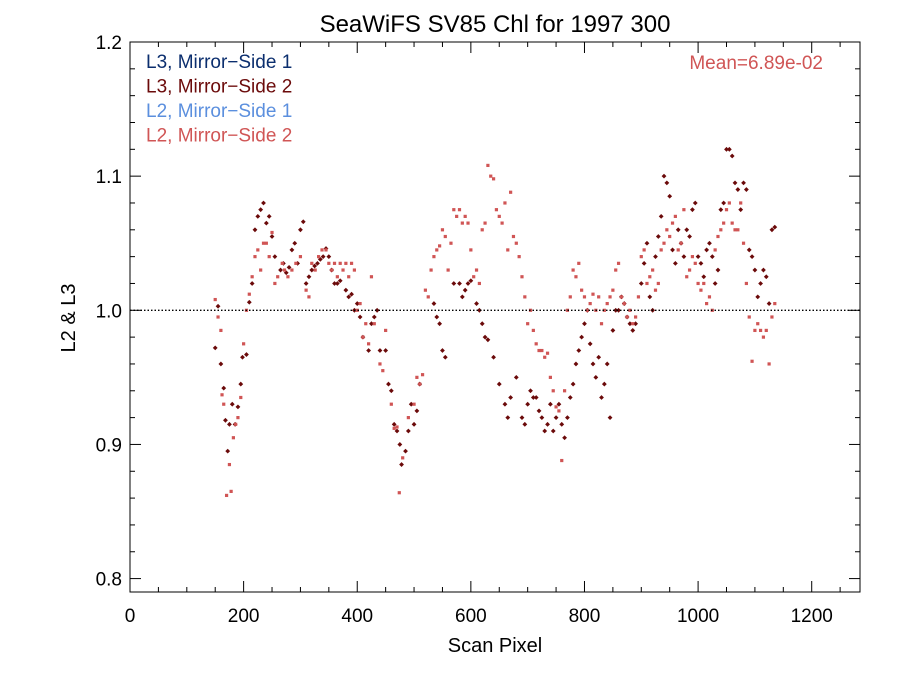 The image size is (900, 675). I want to click on y-tick-label-0: 0.8, so click(109, 580).